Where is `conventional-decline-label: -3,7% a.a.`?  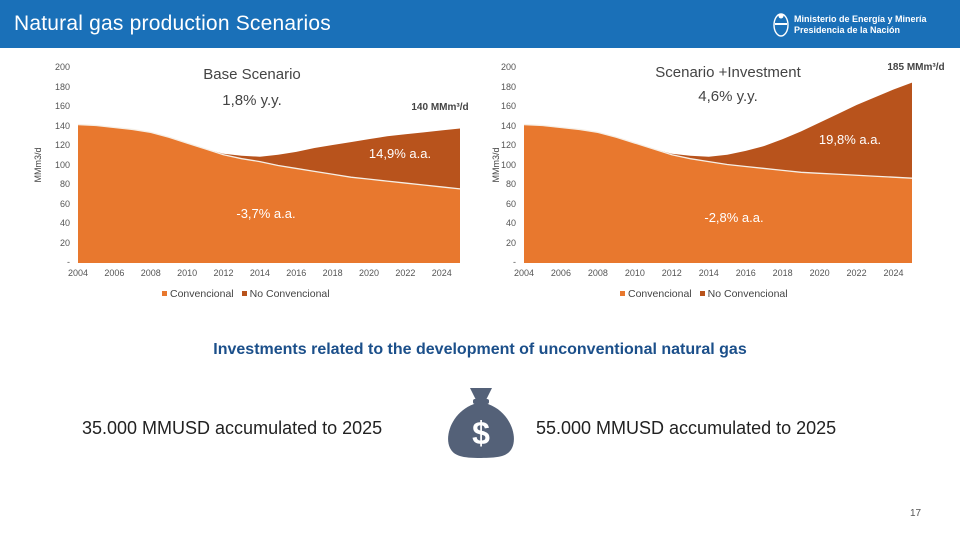 conventional-decline-label: -3,7% a.a. is located at coordinates (266, 213).